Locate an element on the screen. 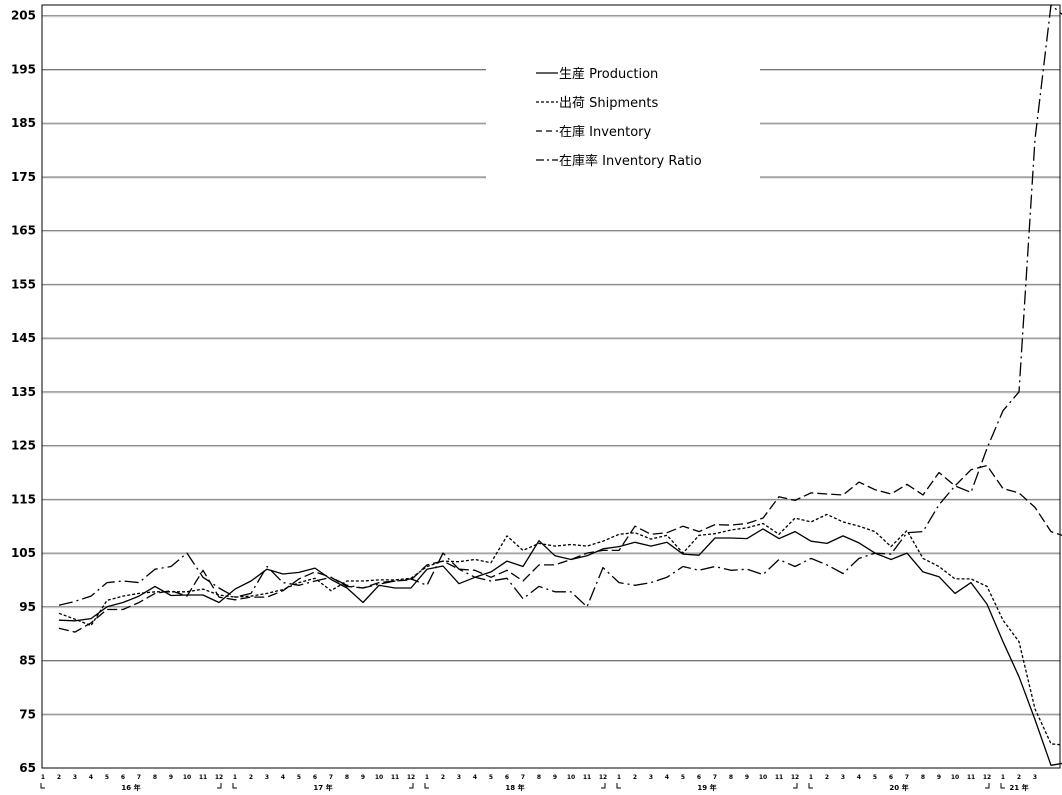  legend-entry: 出荷 Shipments is located at coordinates (608, 103).